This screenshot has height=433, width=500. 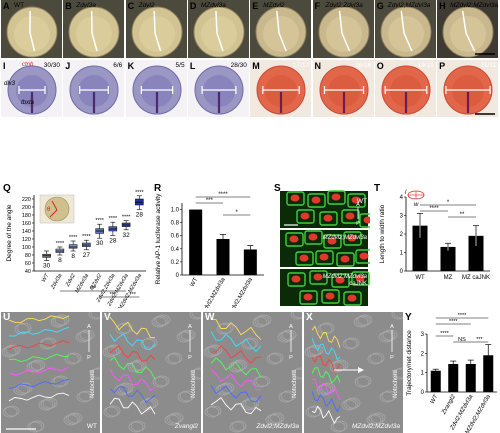 What do you see at coordinates (7, 317) in the screenshot?
I see `panel-letter: U` at bounding box center [7, 317].